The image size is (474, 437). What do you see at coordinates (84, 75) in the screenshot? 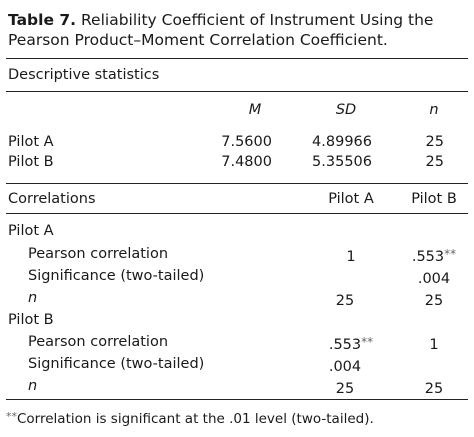
I see `descriptive-heading: Descriptive statistics` at bounding box center [84, 75].